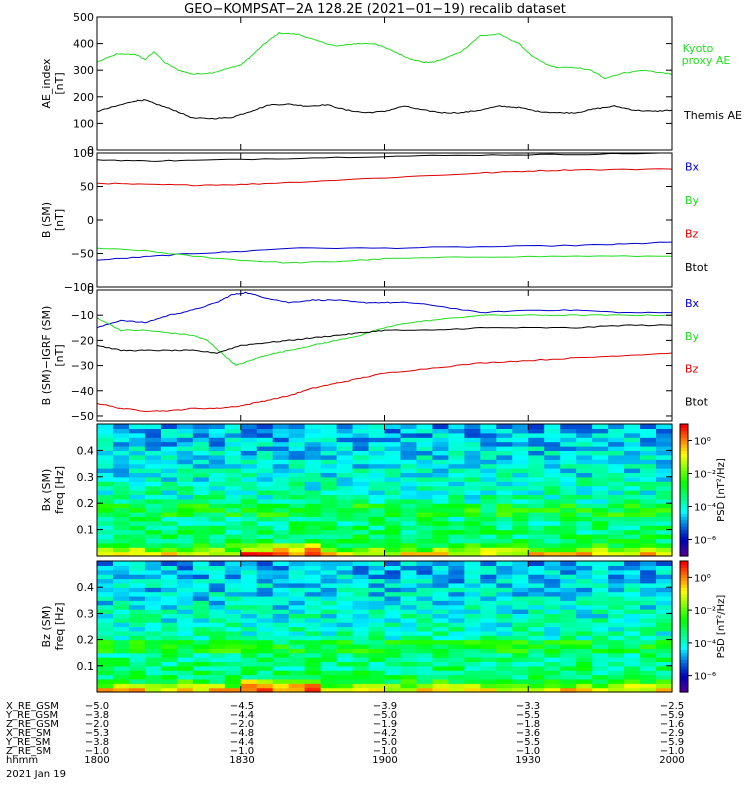 The image size is (750, 800). Describe the element at coordinates (672, 715) in the screenshot. I see `ephemeris-value: −5.9` at that location.